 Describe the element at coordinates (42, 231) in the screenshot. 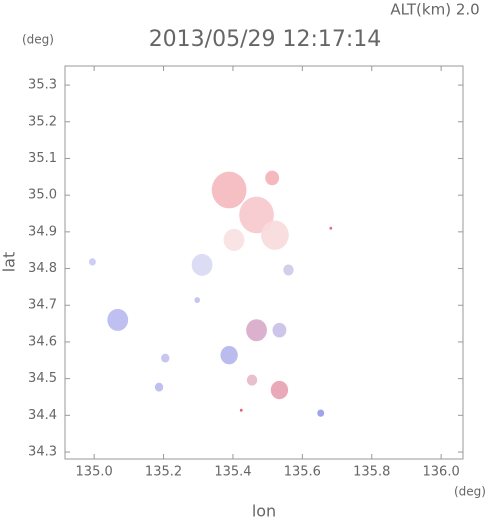

I see `y-tick-label: 34.9` at that location.